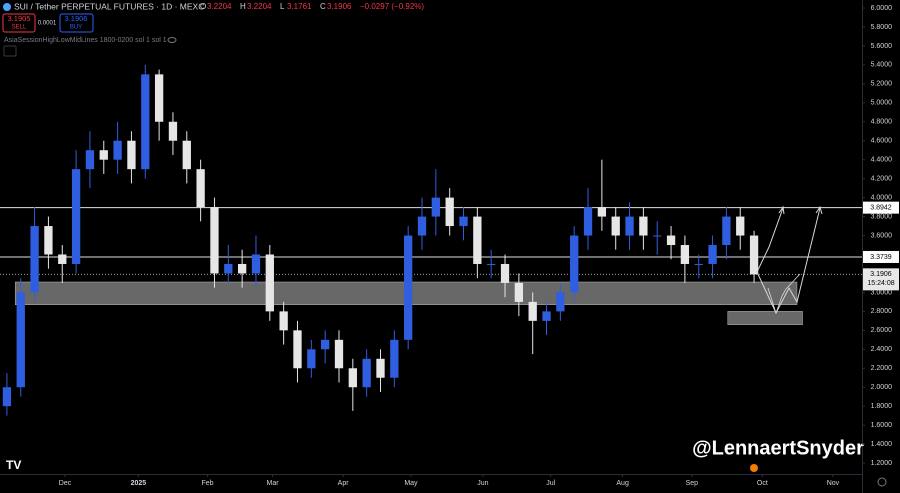  What do you see at coordinates (882, 46) in the screenshot?
I see `y-tick-label: 5.6000` at bounding box center [882, 46].